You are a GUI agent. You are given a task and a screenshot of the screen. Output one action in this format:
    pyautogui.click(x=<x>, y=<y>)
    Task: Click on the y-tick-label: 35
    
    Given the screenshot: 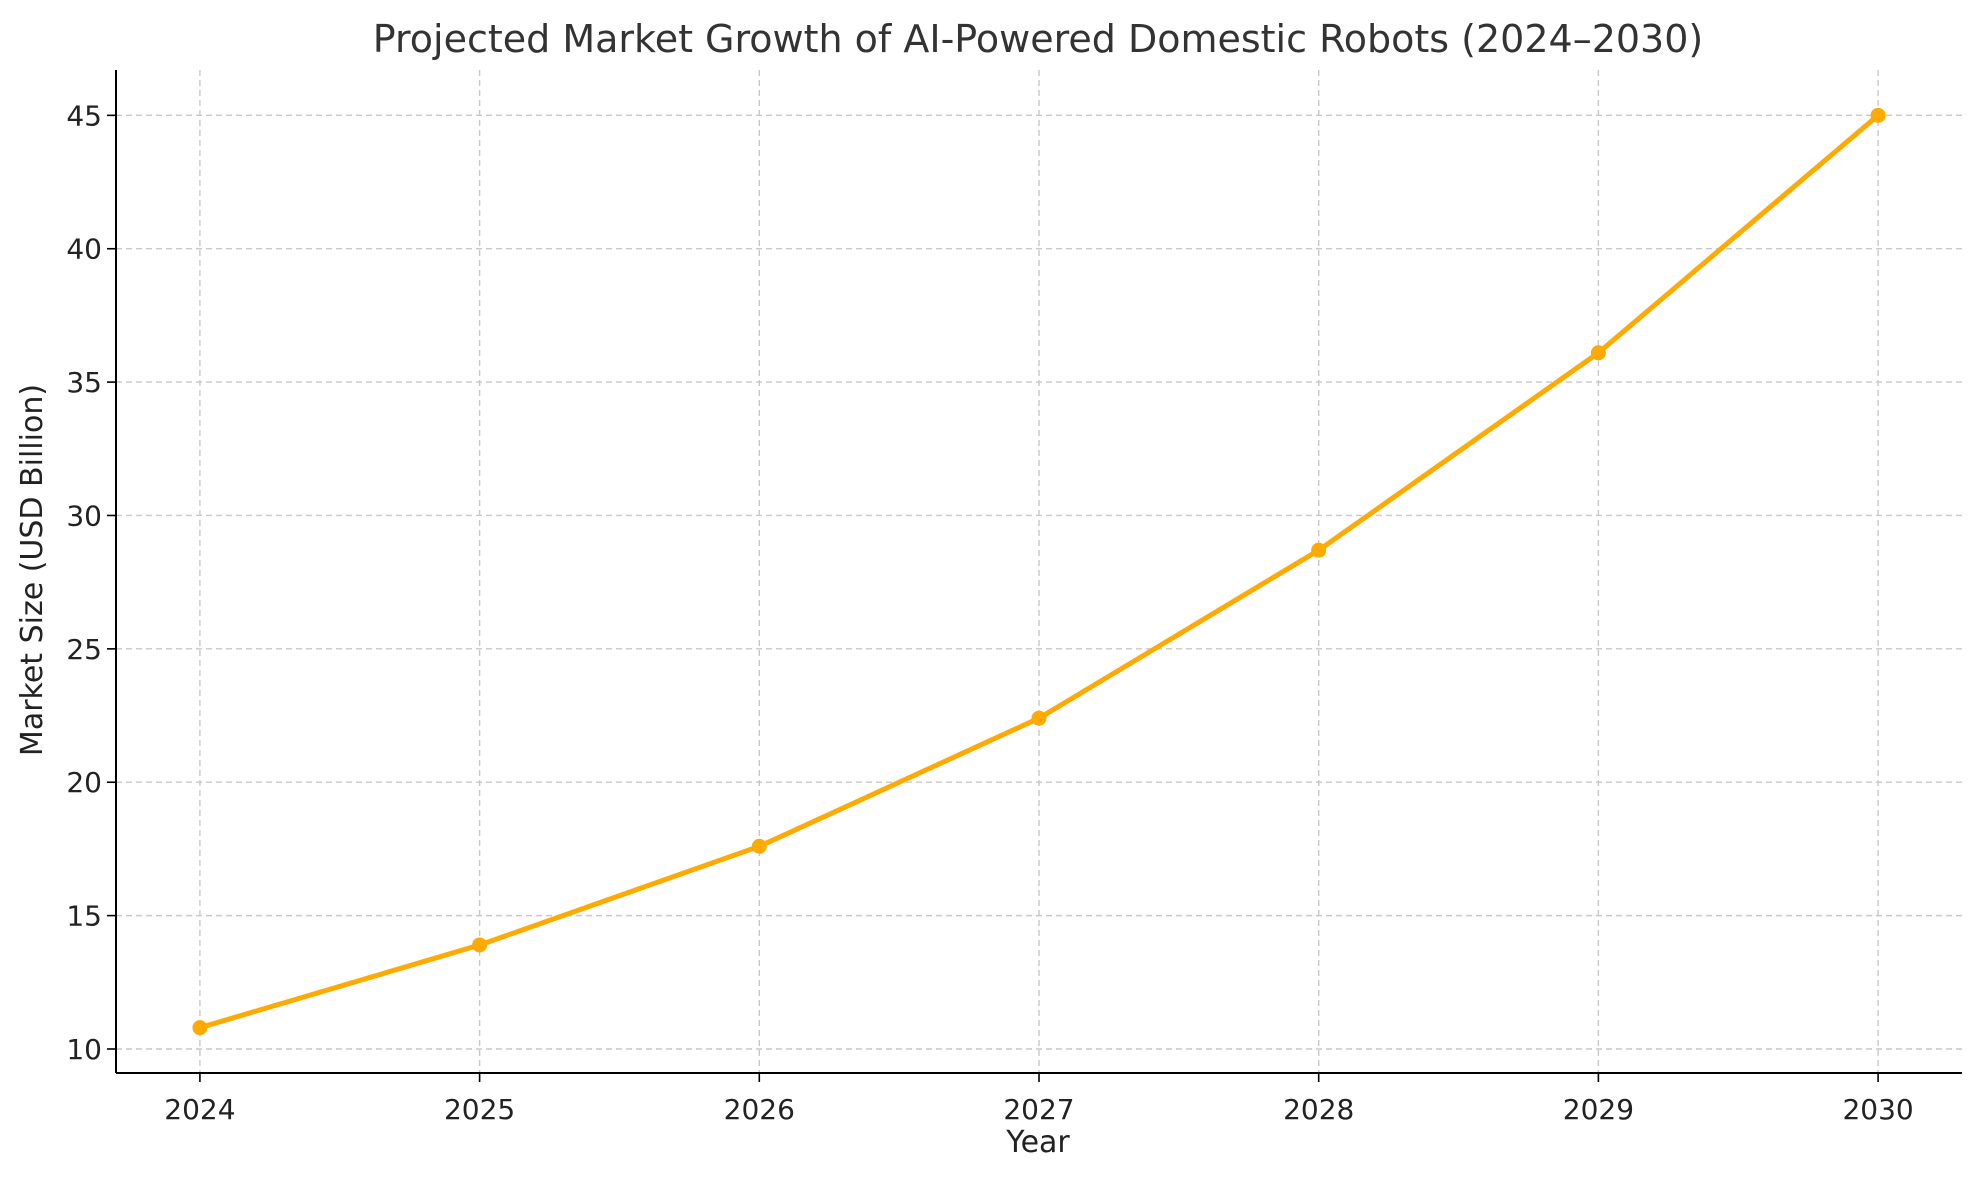 What is the action you would take?
    pyautogui.click(x=84, y=382)
    